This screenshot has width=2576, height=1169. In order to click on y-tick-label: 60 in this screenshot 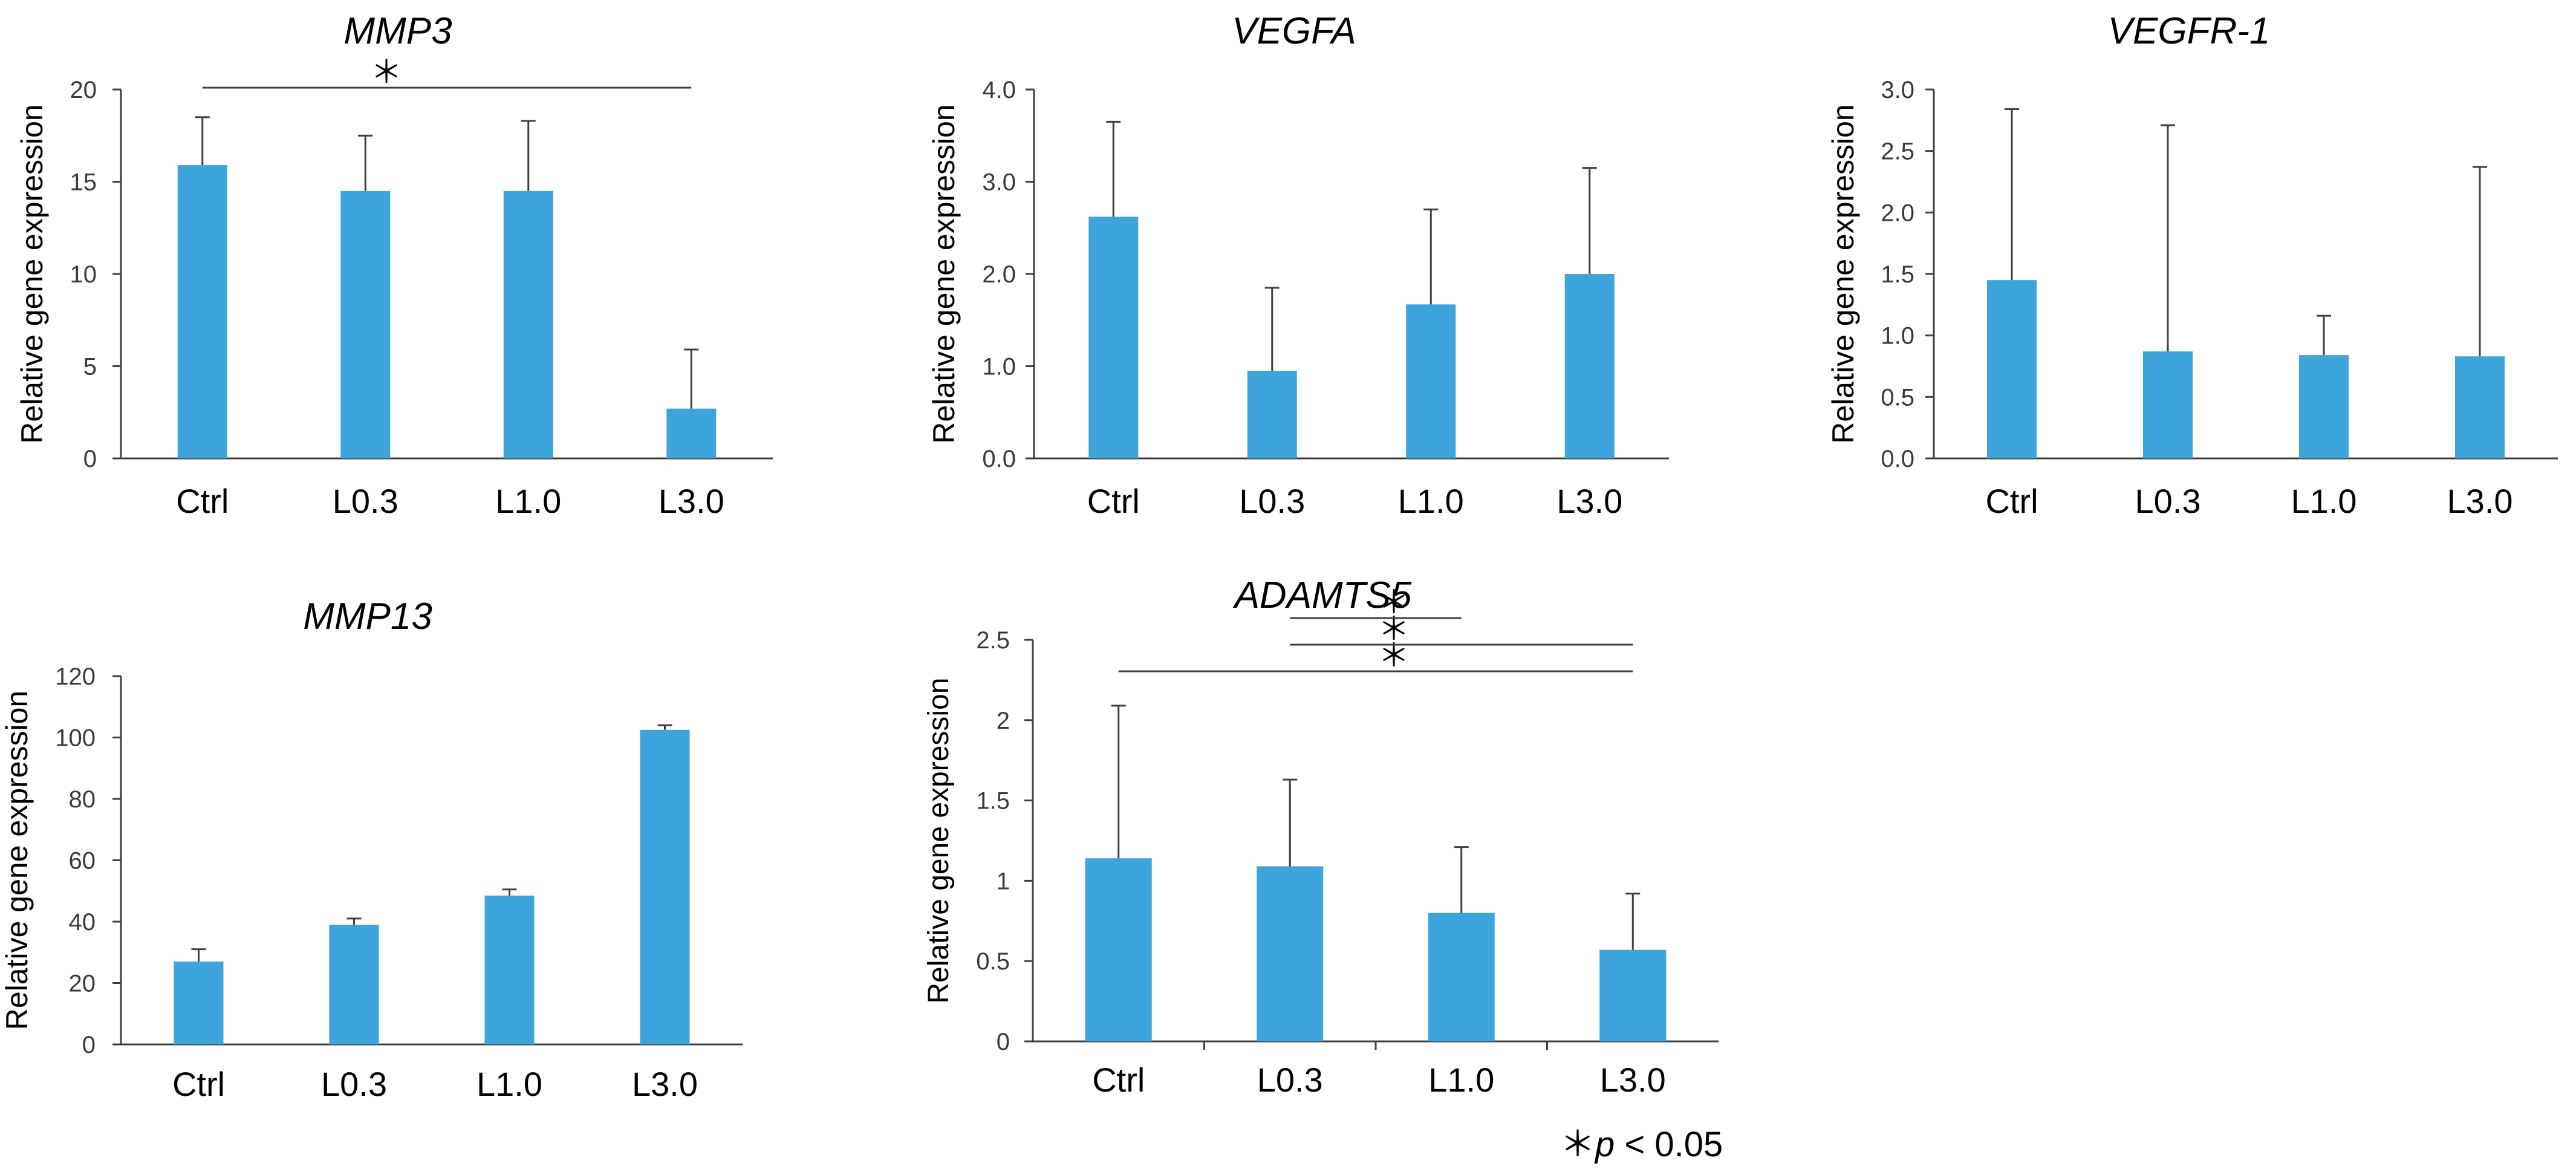, I will do `click(82, 861)`.